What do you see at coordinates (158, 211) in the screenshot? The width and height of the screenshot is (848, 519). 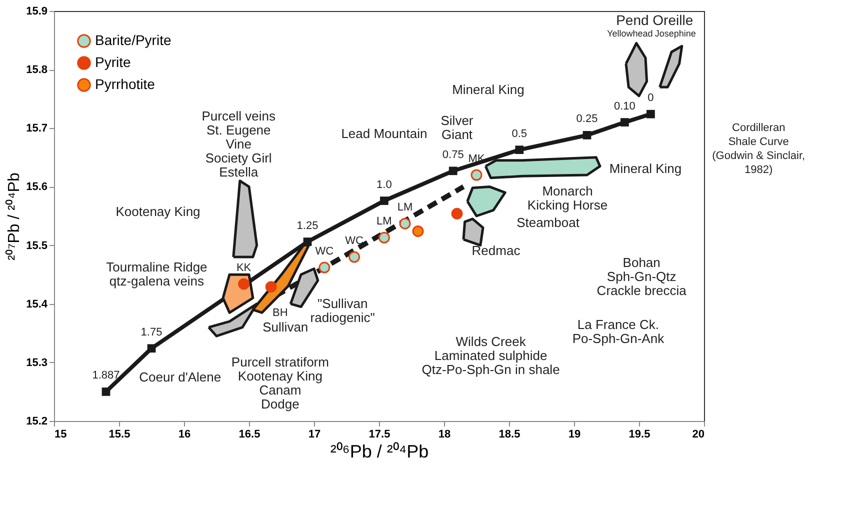 I see `annotation: Kootenay King` at bounding box center [158, 211].